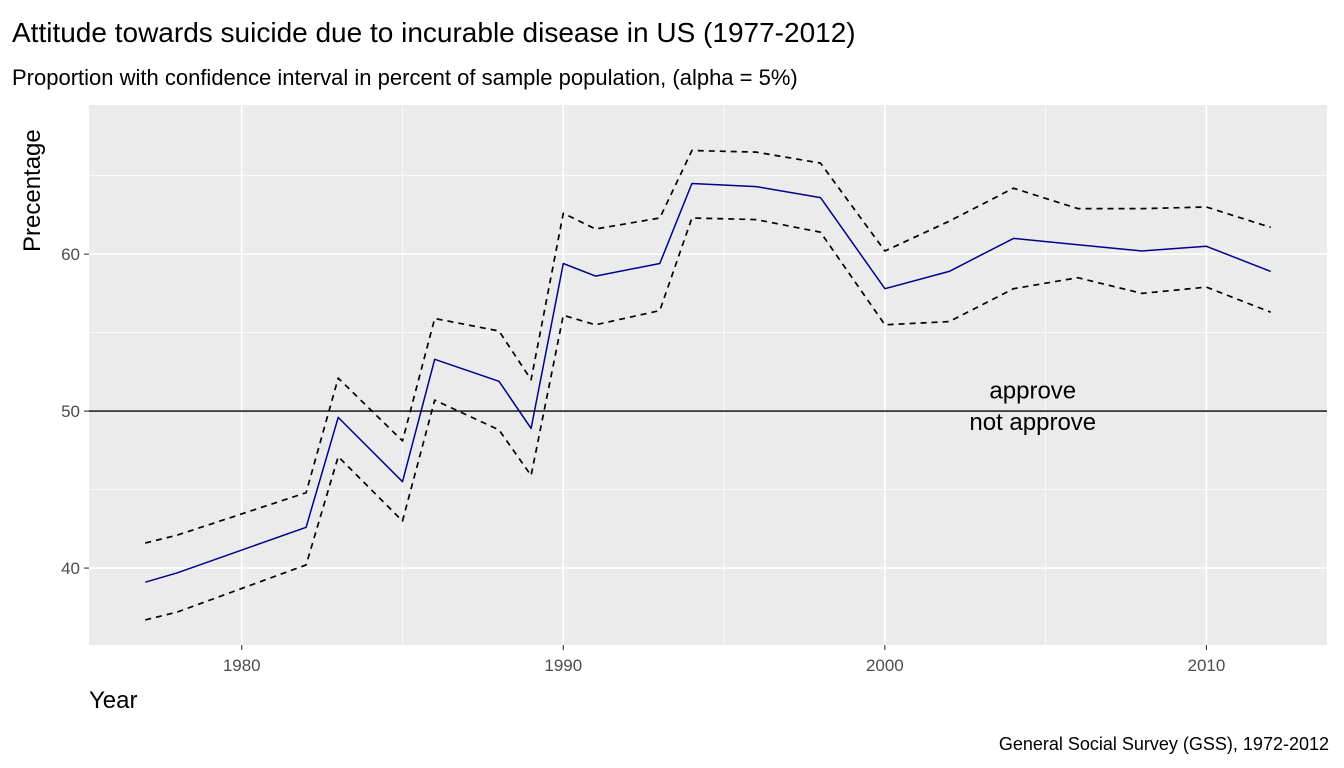 The image size is (1344, 768). What do you see at coordinates (885, 665) in the screenshot?
I see `x-tick-label: 2000` at bounding box center [885, 665].